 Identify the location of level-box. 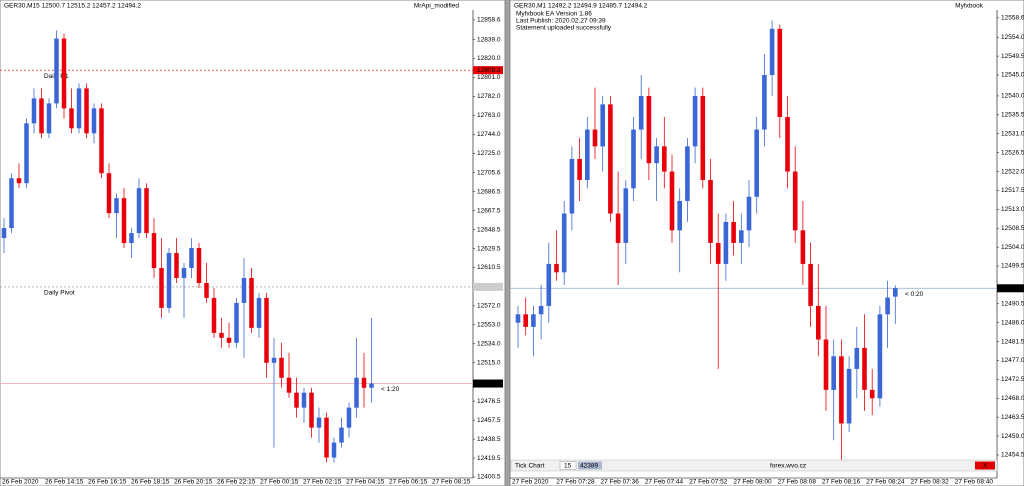
(488, 286).